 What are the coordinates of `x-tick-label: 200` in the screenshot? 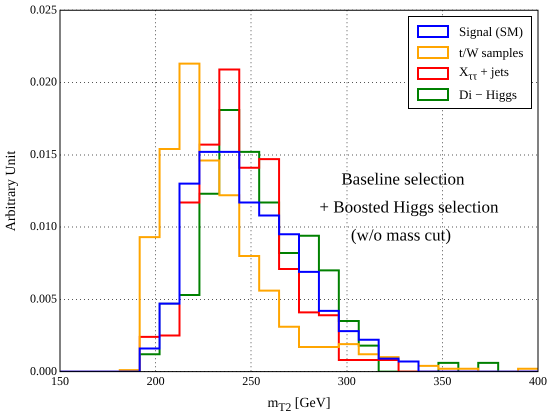 It's located at (155, 381).